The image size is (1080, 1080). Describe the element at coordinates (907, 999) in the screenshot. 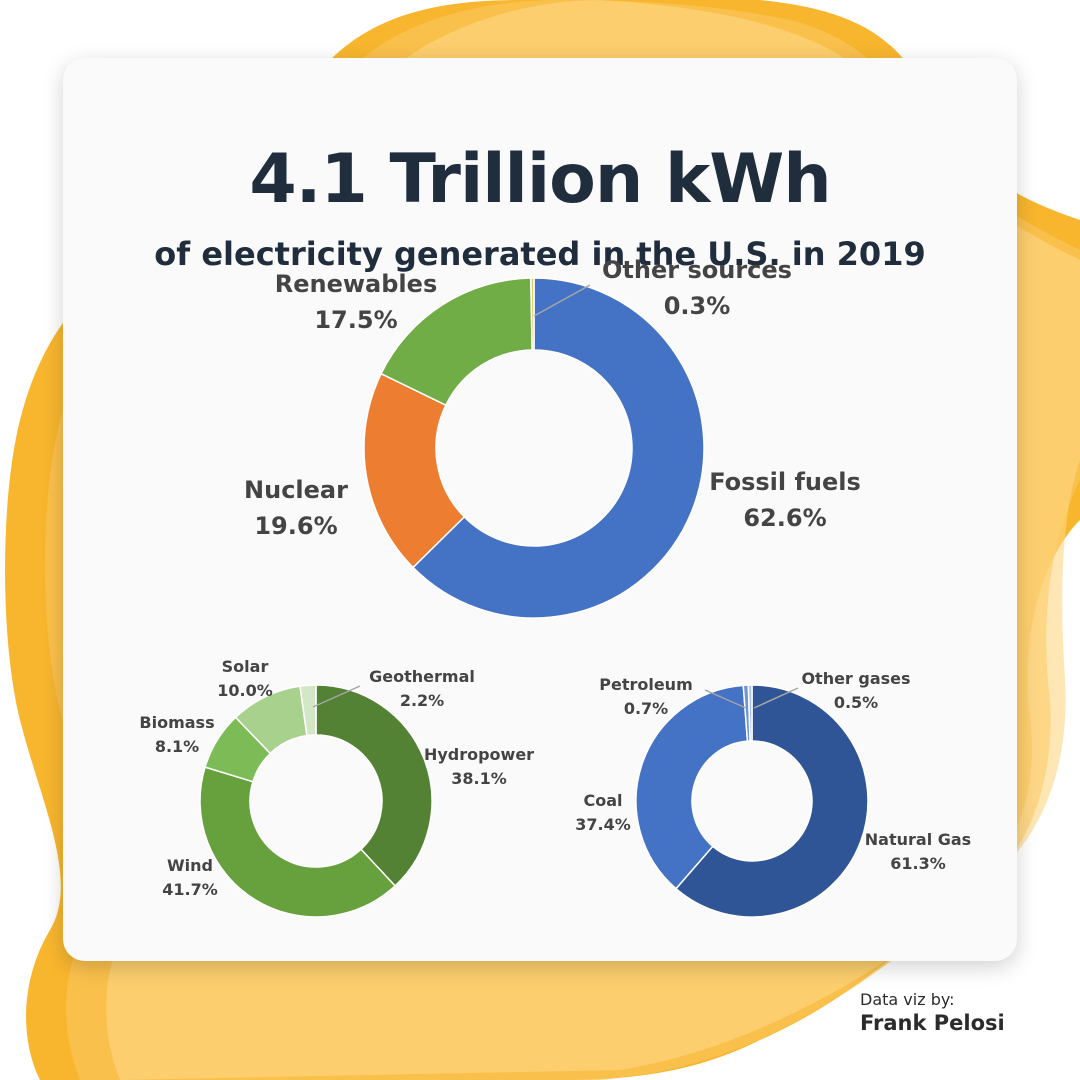

I see `credit-label: Data viz by:` at that location.